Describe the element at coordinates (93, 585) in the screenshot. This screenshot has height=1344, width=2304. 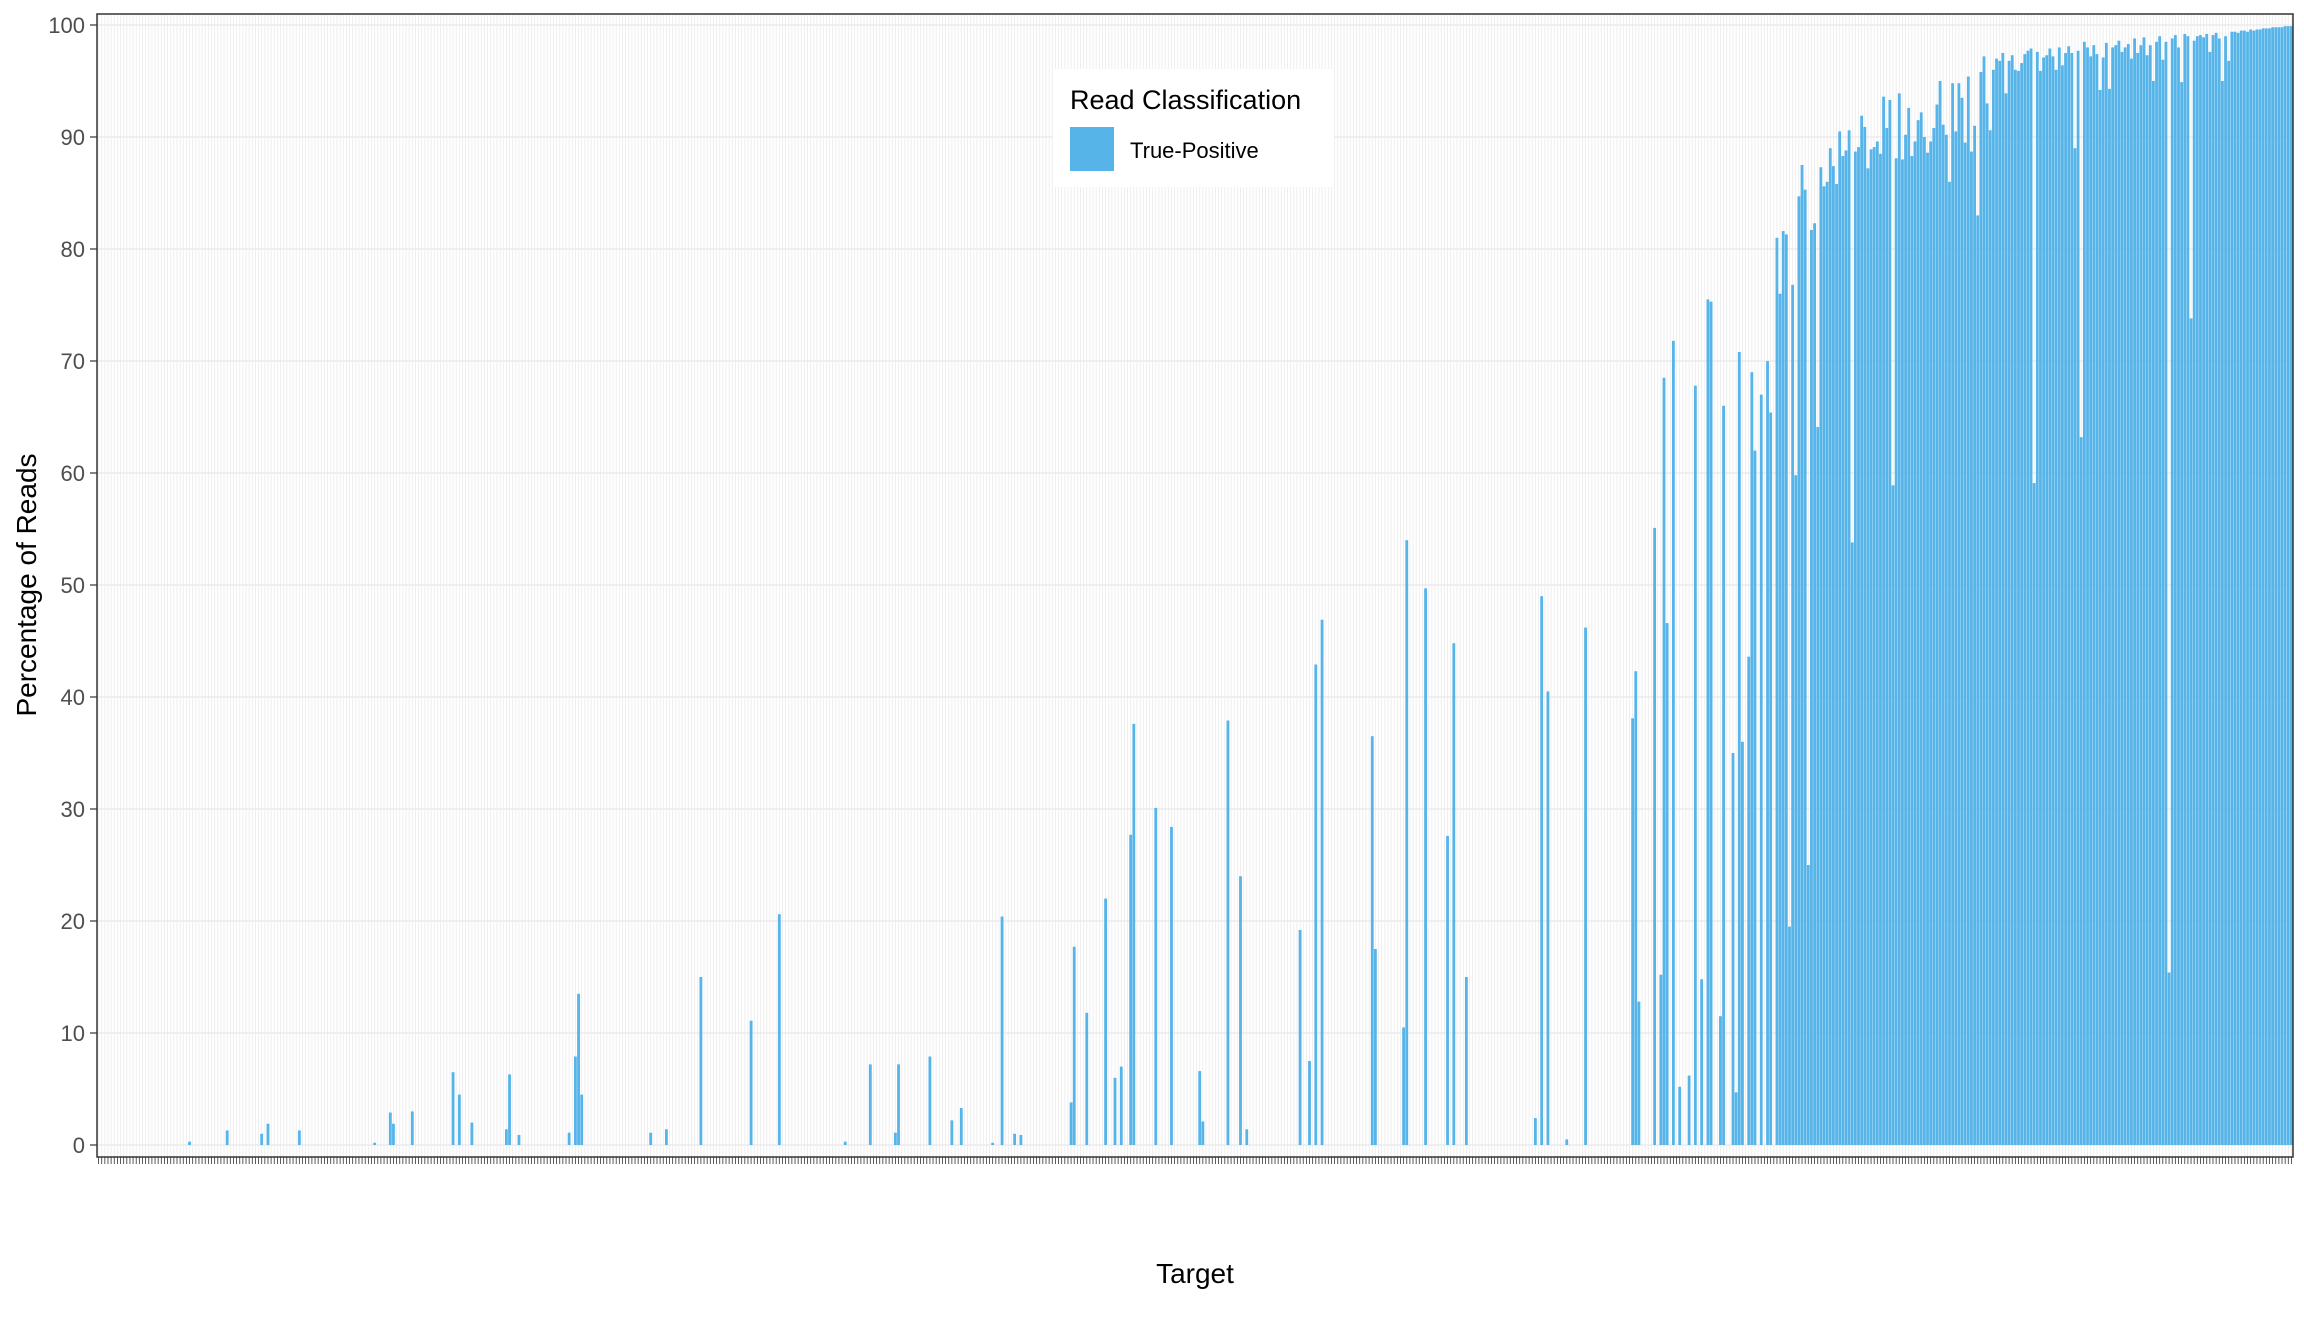
I see `y-tick-marks` at that location.